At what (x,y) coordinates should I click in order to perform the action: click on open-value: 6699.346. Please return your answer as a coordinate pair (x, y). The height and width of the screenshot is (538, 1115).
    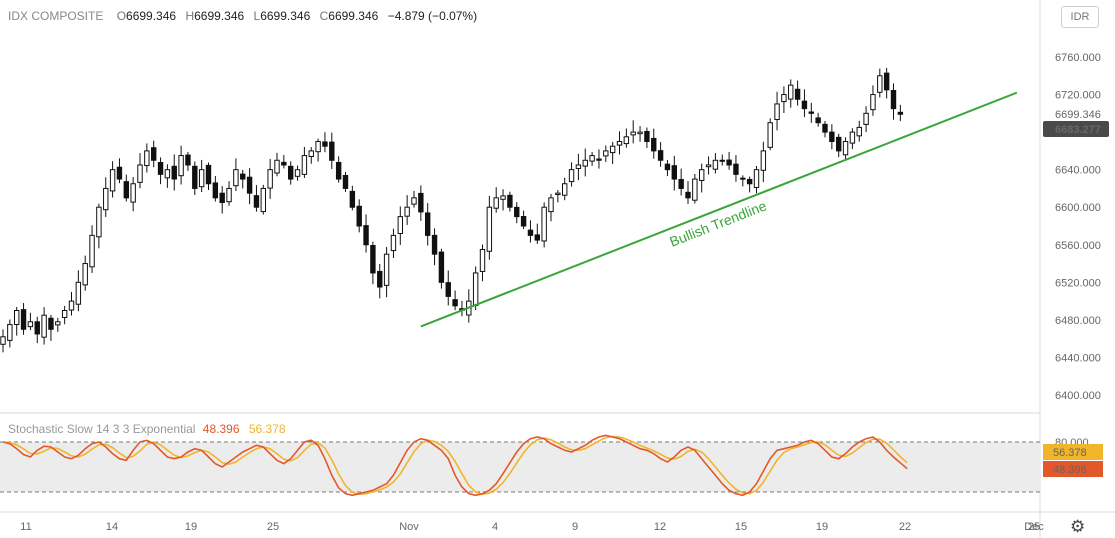
    Looking at the image, I should click on (151, 16).